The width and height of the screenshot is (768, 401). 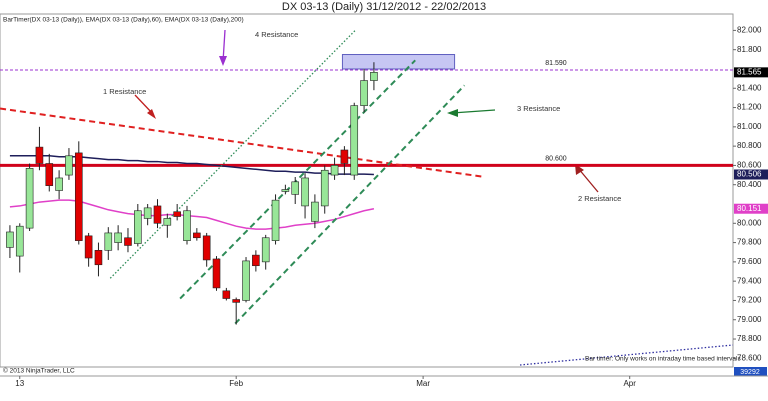 What do you see at coordinates (599, 198) in the screenshot?
I see `annotation: 2 Resistance` at bounding box center [599, 198].